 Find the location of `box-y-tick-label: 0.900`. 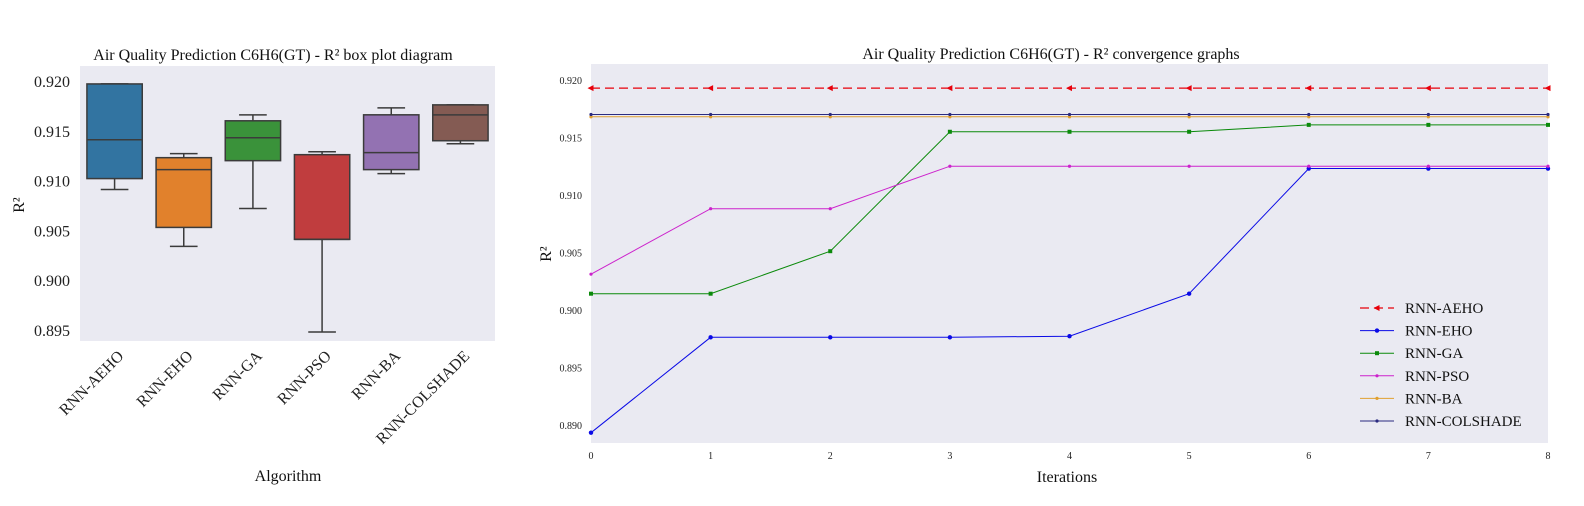

box-y-tick-label: 0.900 is located at coordinates (52, 281).